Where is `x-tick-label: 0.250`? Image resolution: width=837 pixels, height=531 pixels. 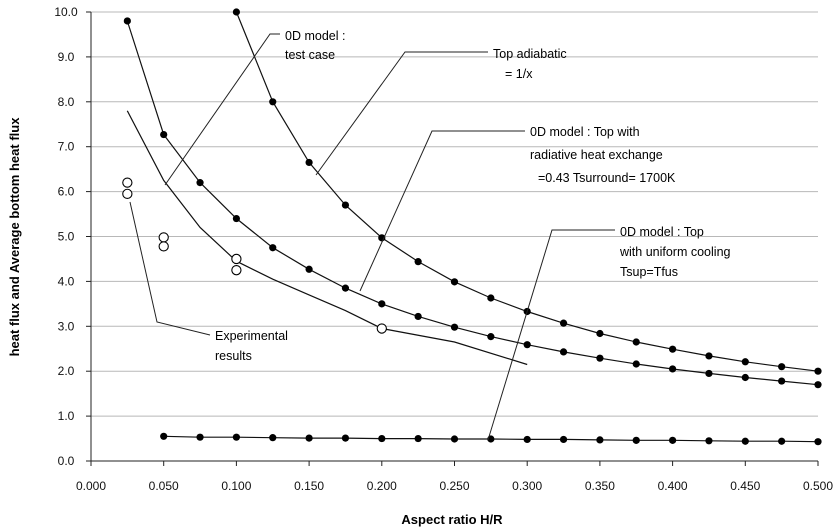
x-tick-label: 0.250 is located at coordinates (454, 486).